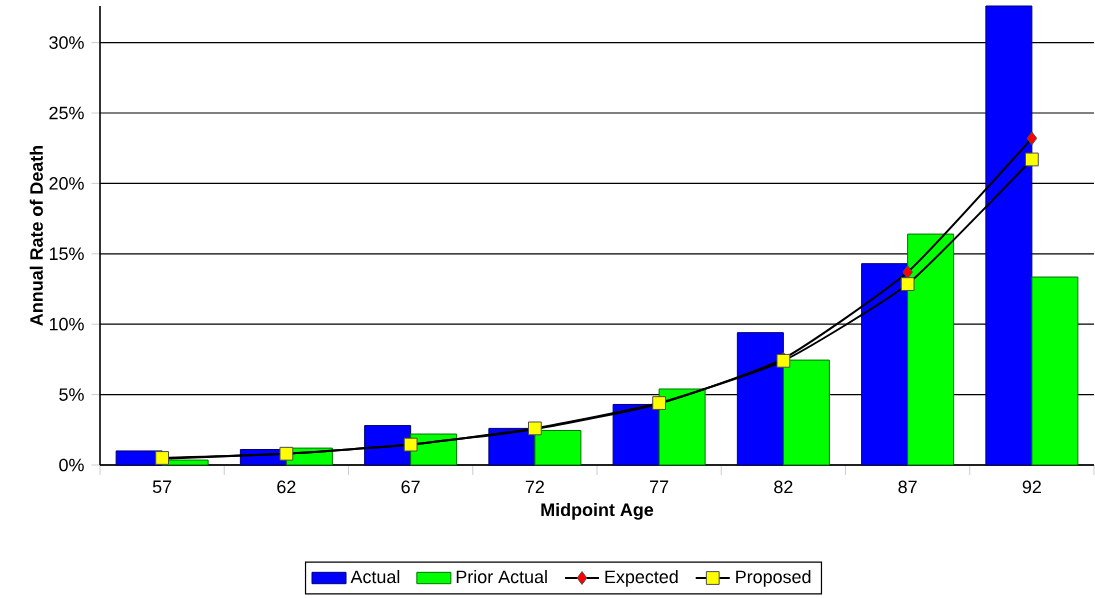 The height and width of the screenshot is (598, 1095). I want to click on y-tick-label: 25%, so click(66, 113).